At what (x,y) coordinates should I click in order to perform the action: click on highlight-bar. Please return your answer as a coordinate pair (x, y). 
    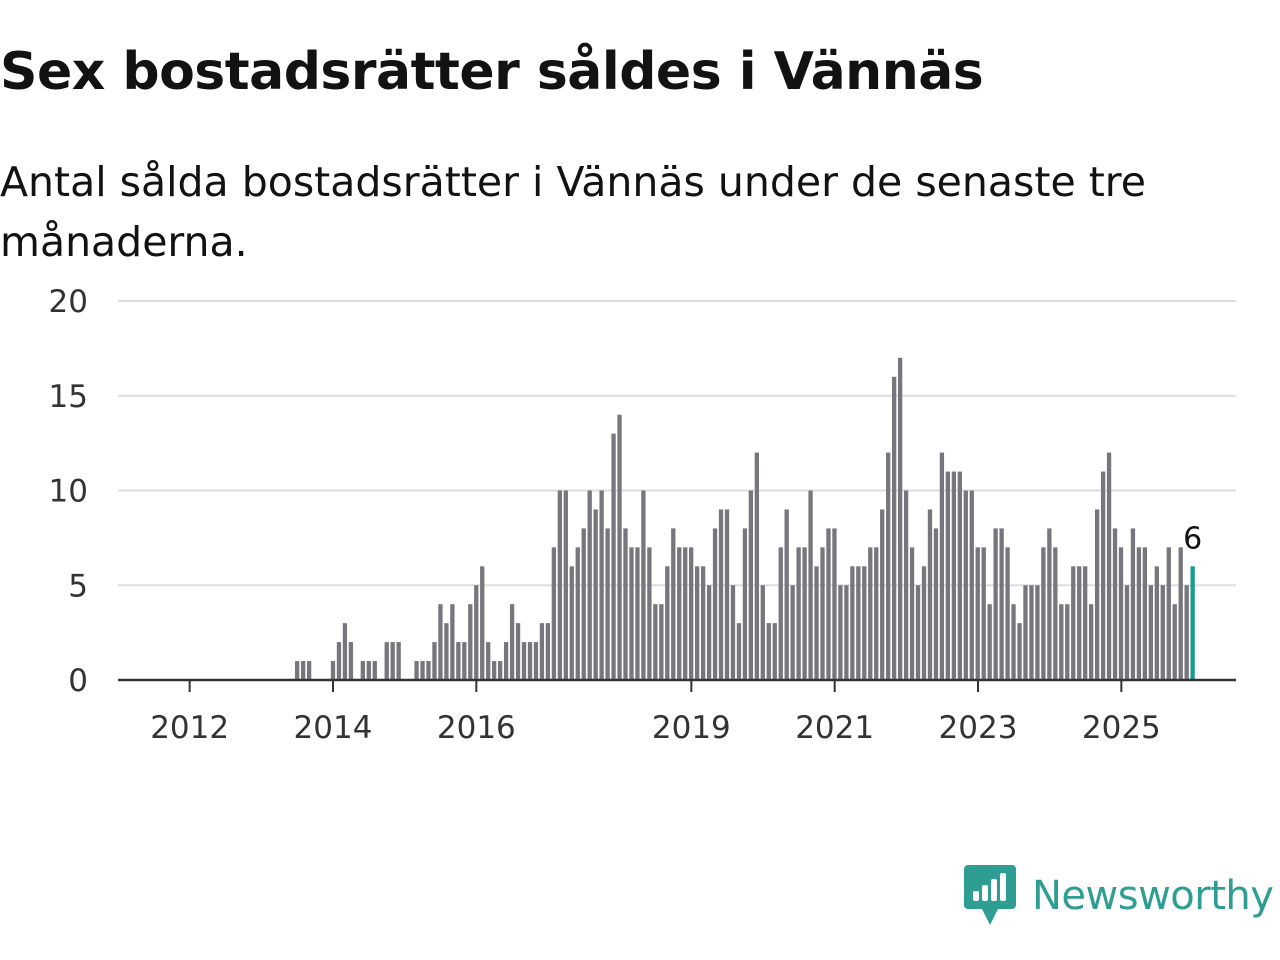
    Looking at the image, I should click on (1192, 623).